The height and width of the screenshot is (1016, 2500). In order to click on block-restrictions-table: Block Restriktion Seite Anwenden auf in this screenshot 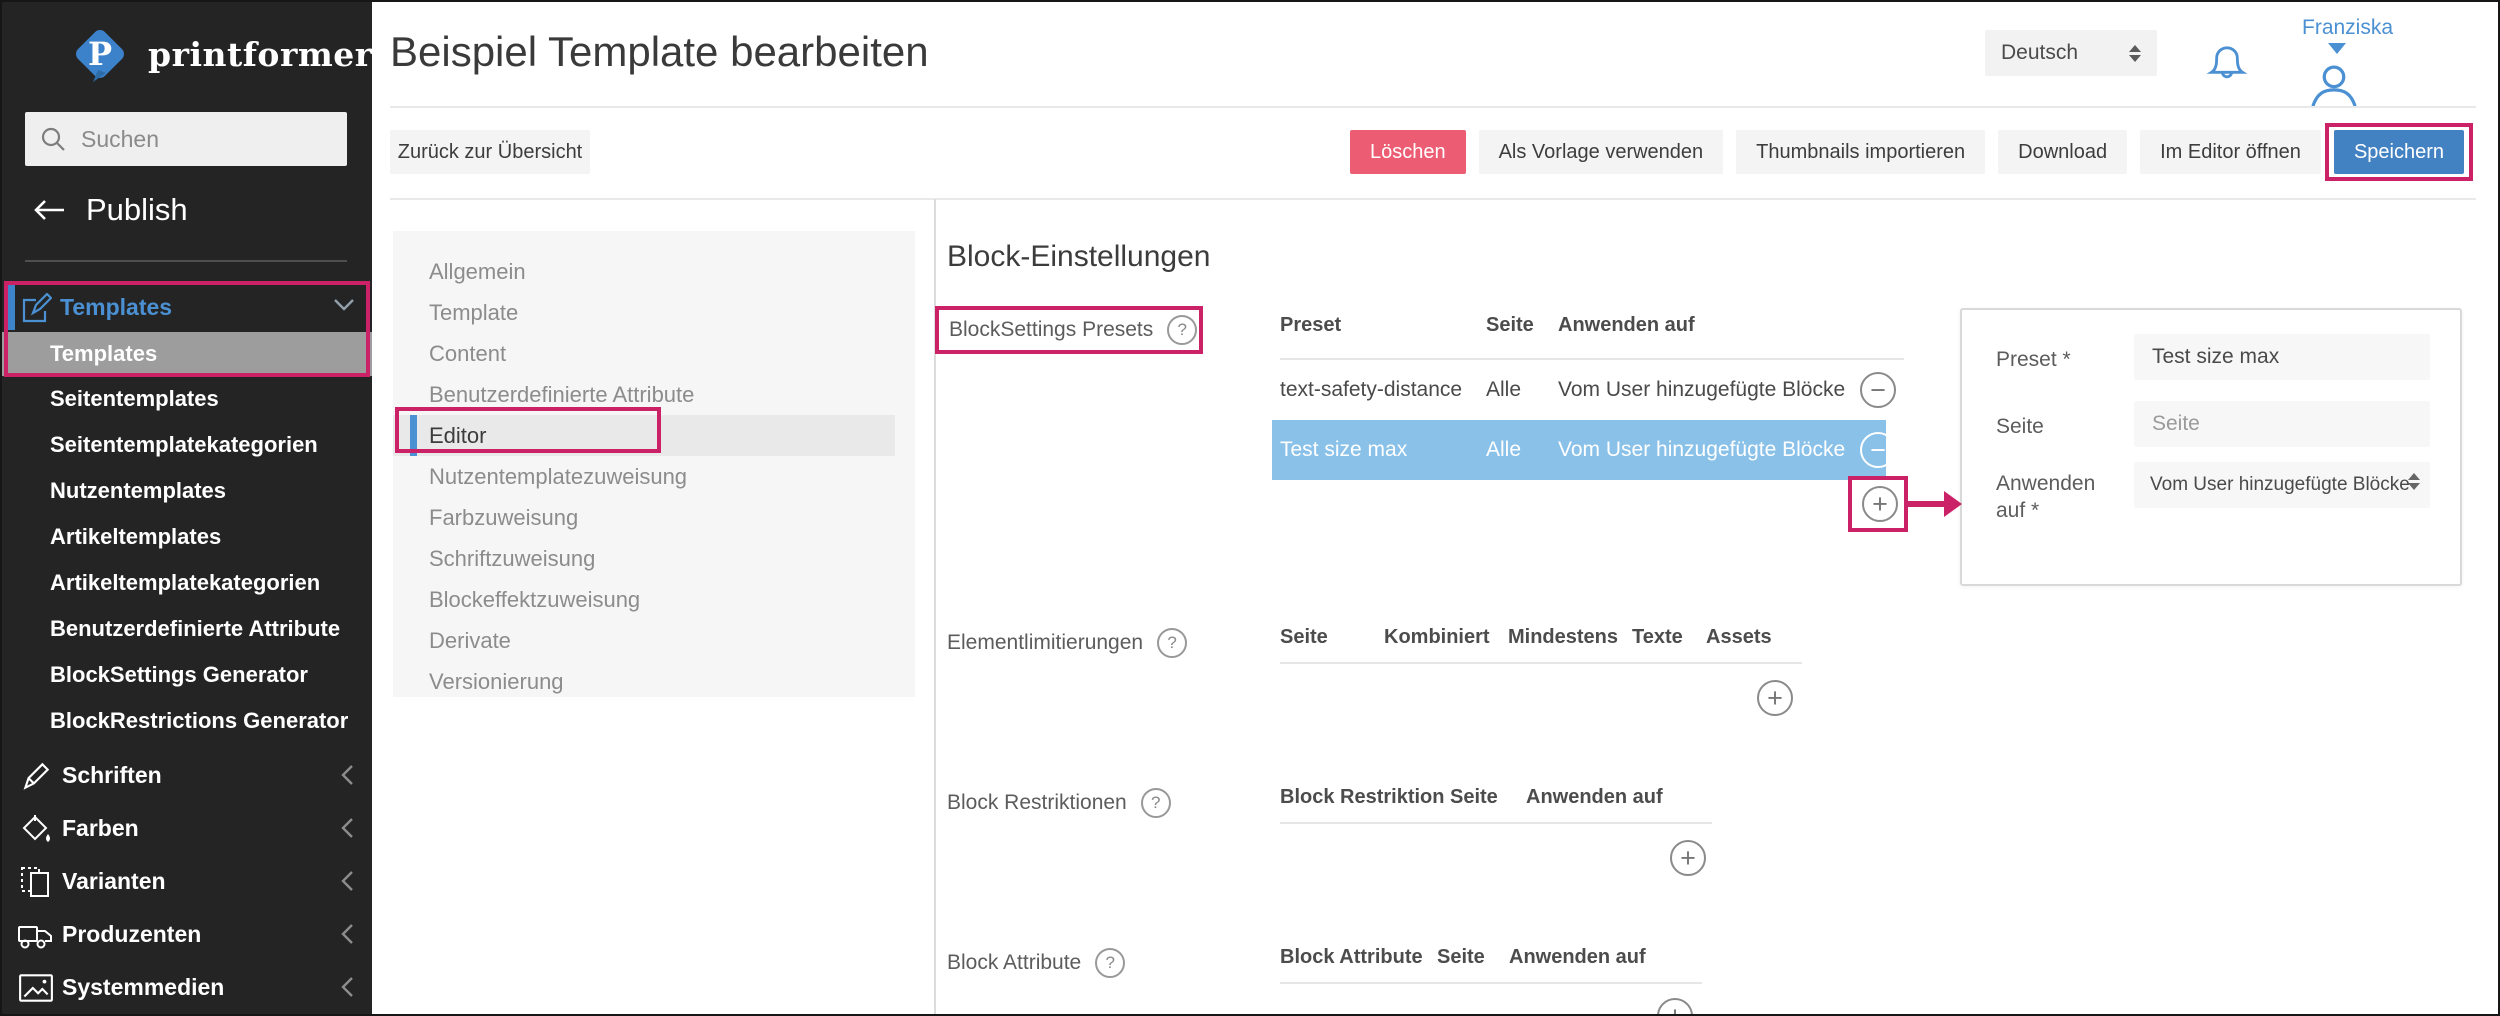, I will do `click(1496, 805)`.